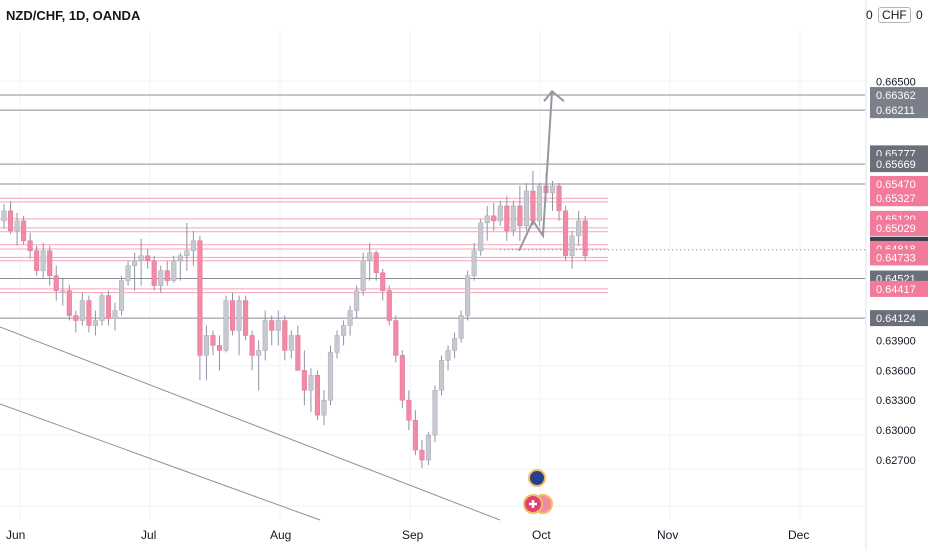  I want to click on currency-selector: 0 CHF 0, so click(894, 15).